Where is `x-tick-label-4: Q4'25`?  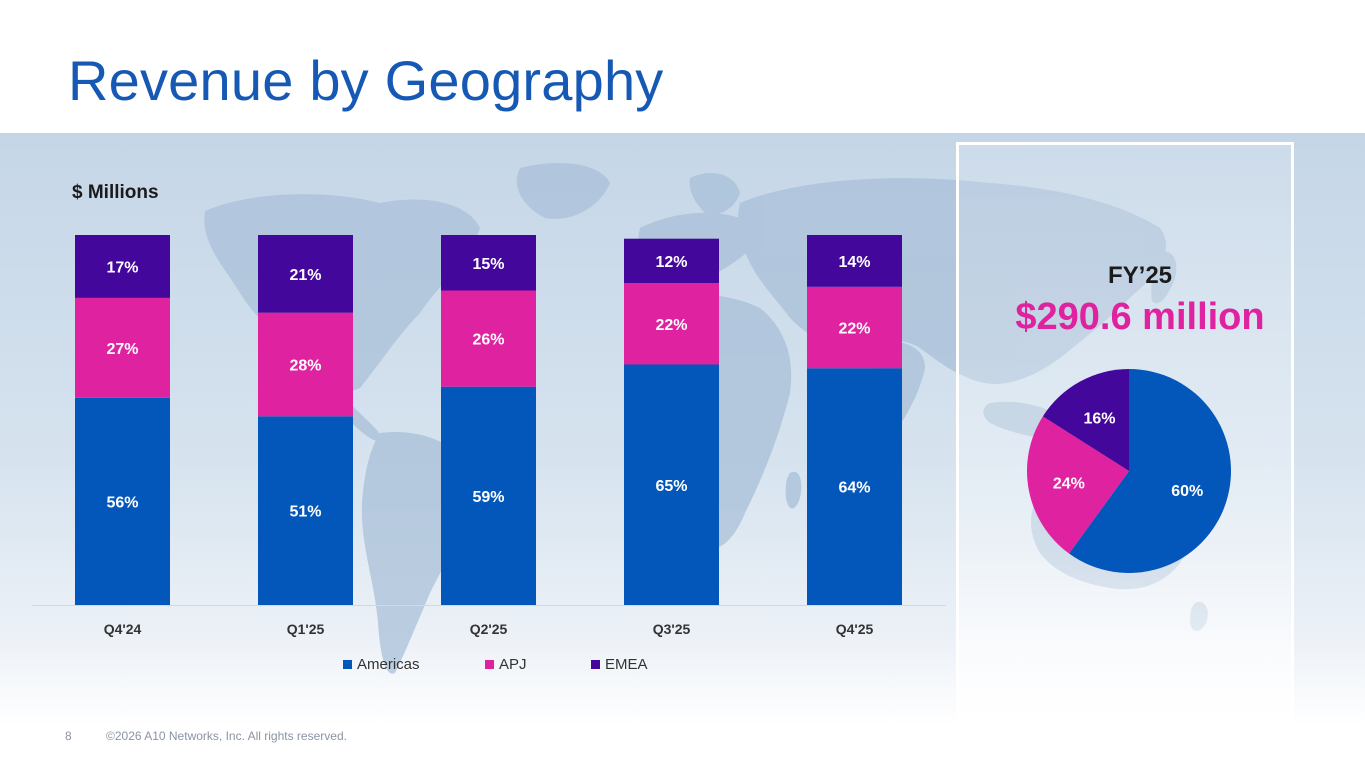
x-tick-label-4: Q4'25 is located at coordinates (855, 629).